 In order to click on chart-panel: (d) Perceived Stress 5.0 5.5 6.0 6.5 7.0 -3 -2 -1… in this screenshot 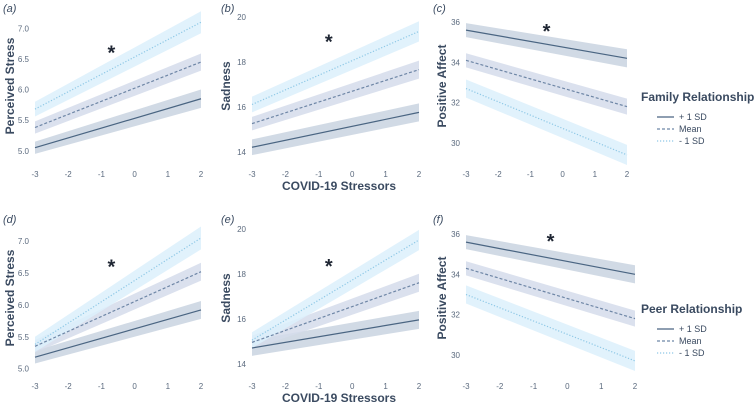, I will do `click(103, 302)`.